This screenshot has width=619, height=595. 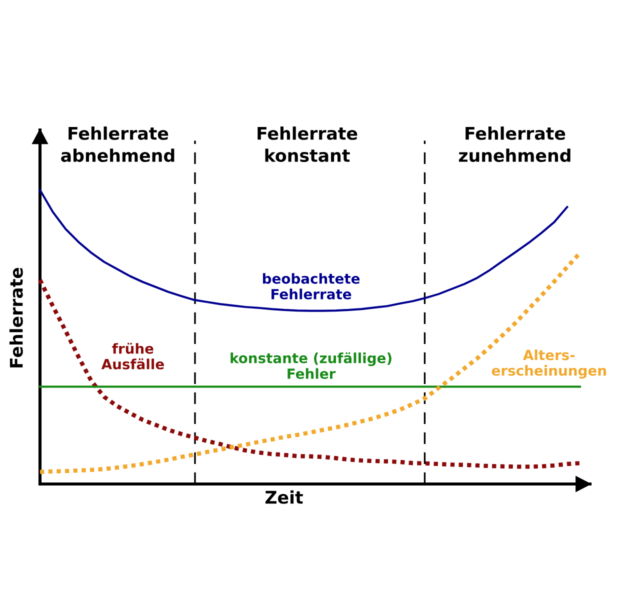 What do you see at coordinates (132, 356) in the screenshot?
I see `series-label: frühe Ausfälle` at bounding box center [132, 356].